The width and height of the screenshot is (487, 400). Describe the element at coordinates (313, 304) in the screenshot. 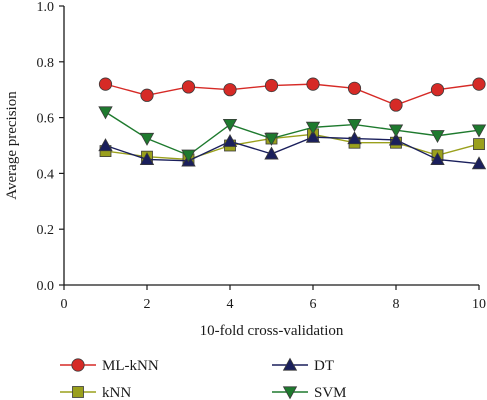

I see `x-tick-label: 6` at that location.